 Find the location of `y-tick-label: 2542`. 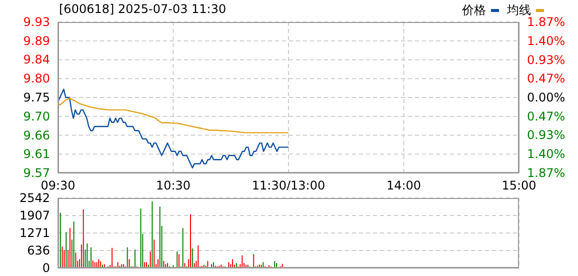

y-tick-label: 2542 is located at coordinates (34, 198).